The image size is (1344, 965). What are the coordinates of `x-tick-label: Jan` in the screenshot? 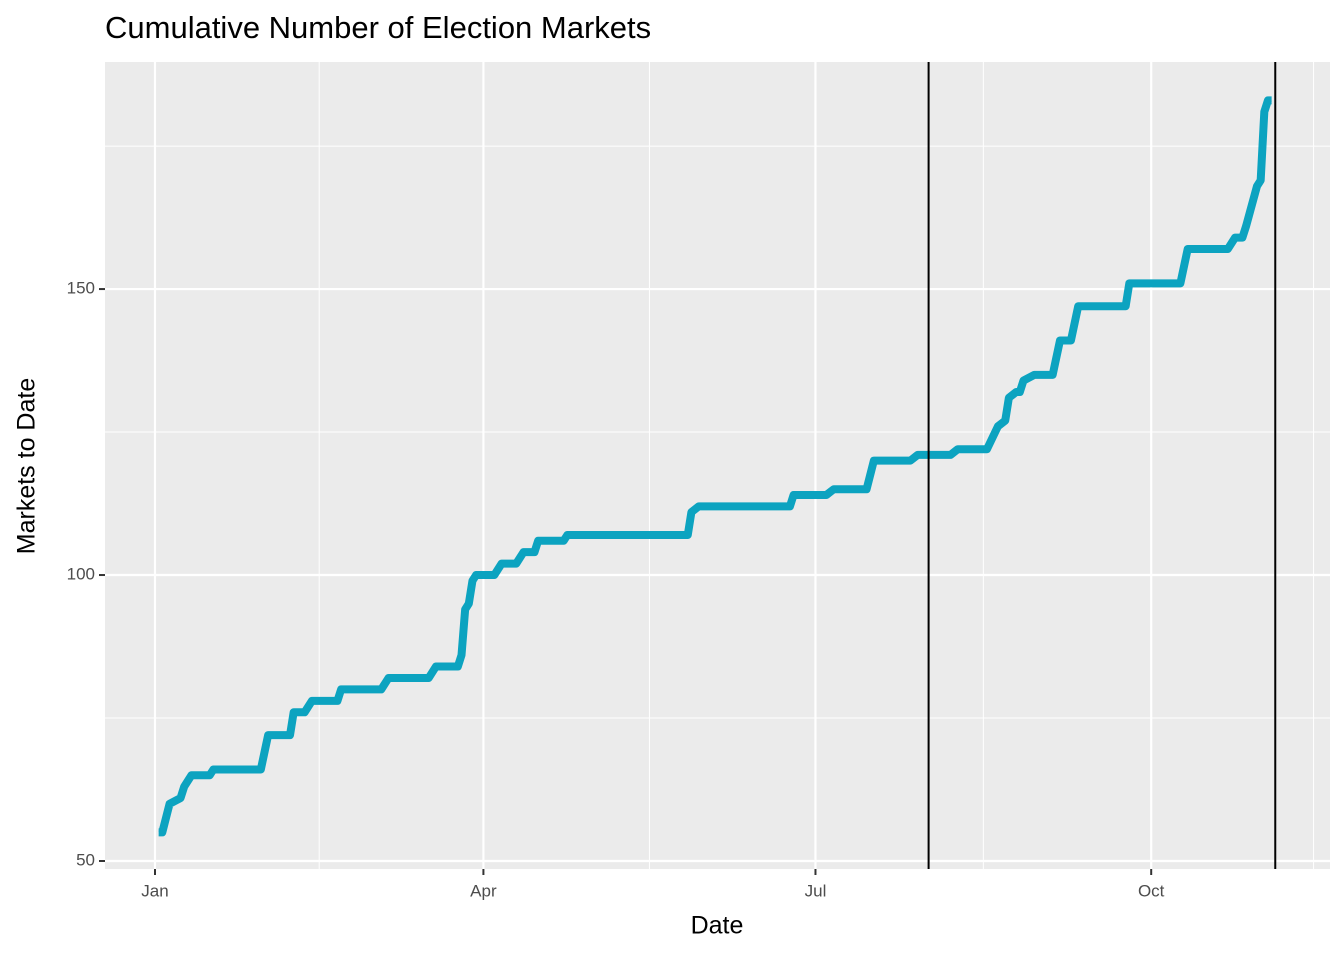 It's located at (154, 890).